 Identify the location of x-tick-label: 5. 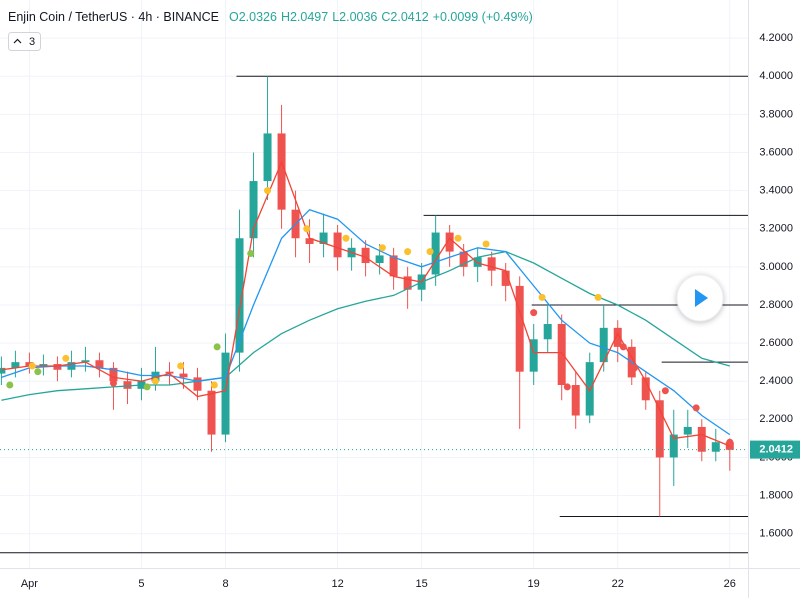
(141, 584).